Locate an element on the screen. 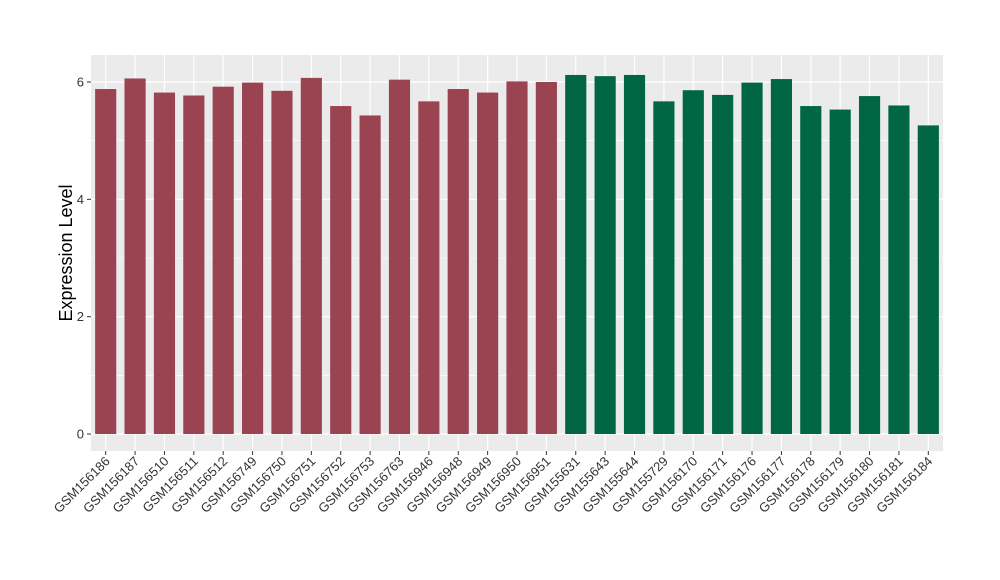  bar-GSM156946 is located at coordinates (428, 267).